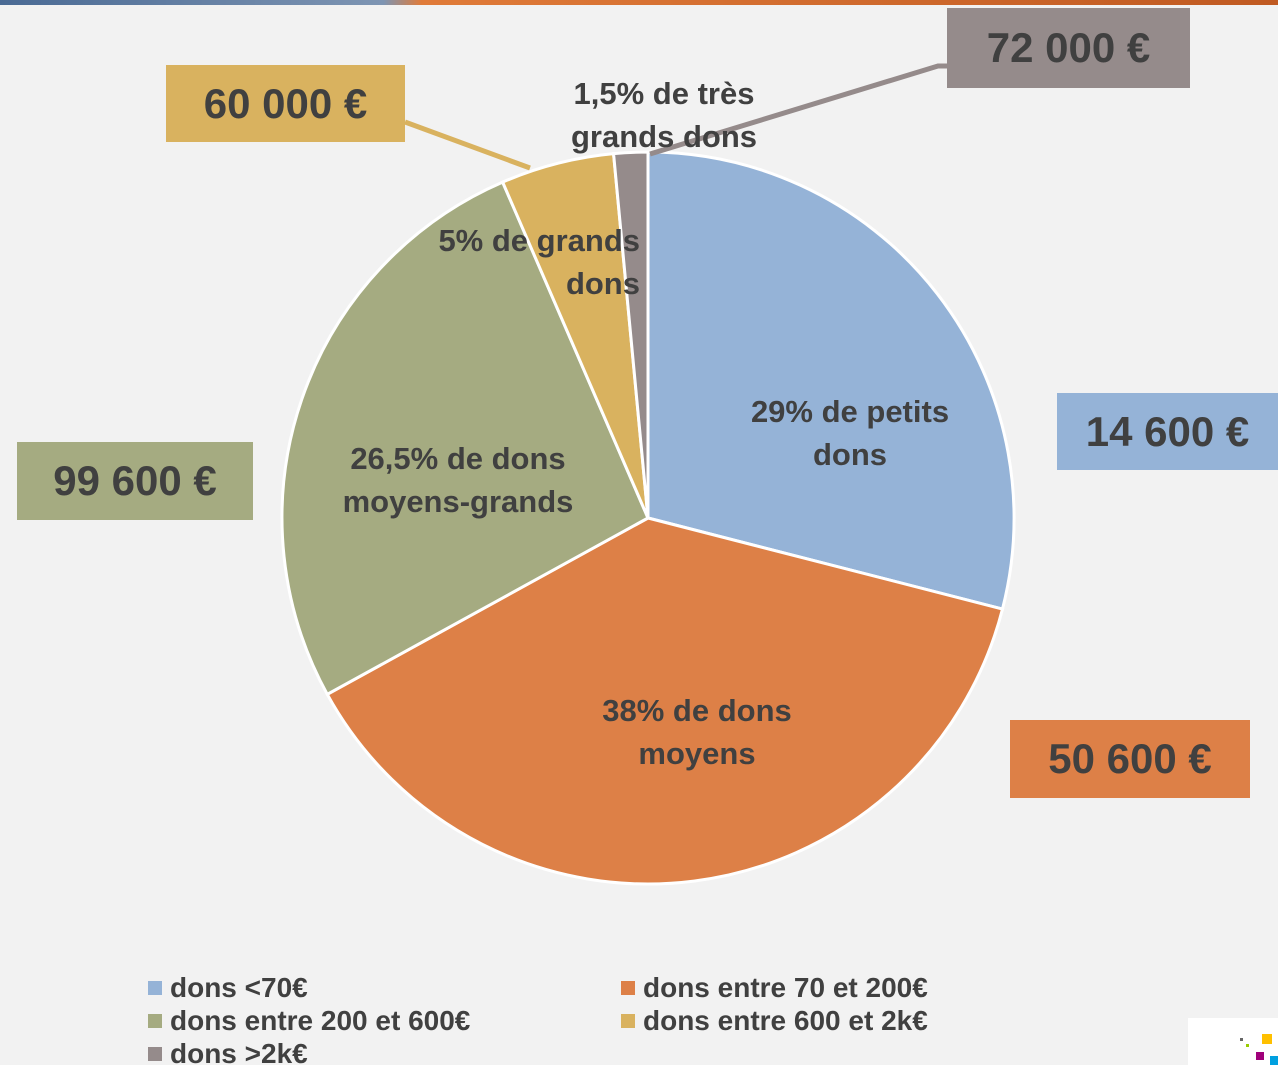  What do you see at coordinates (1068, 48) in the screenshot?
I see `callout: 72 000 €` at bounding box center [1068, 48].